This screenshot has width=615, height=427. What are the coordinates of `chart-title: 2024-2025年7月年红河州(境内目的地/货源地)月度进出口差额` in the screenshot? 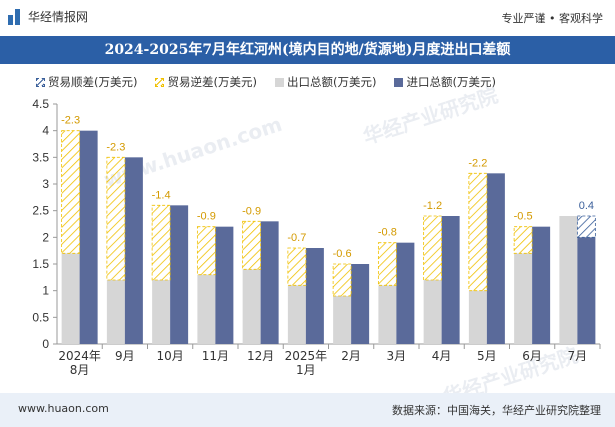 It's located at (307, 50).